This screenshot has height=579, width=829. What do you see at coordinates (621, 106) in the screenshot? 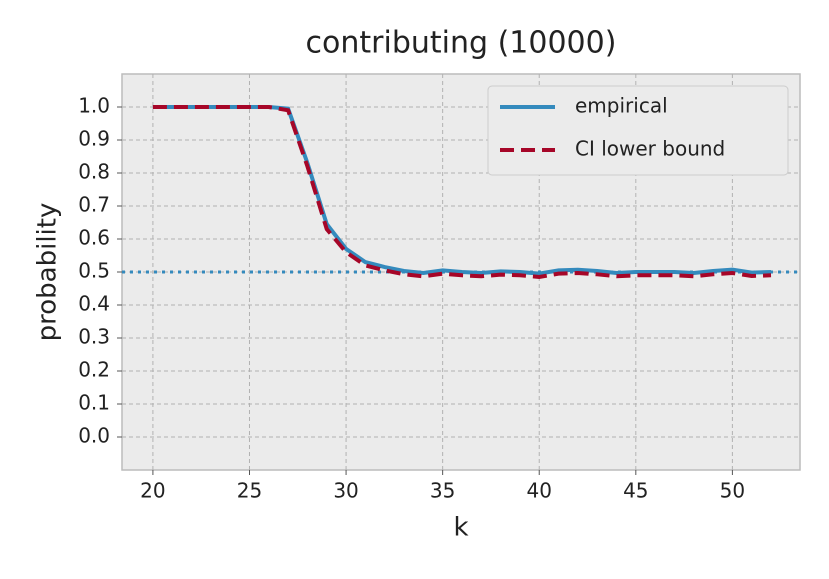
I see `legend-label: empirical` at bounding box center [621, 106].